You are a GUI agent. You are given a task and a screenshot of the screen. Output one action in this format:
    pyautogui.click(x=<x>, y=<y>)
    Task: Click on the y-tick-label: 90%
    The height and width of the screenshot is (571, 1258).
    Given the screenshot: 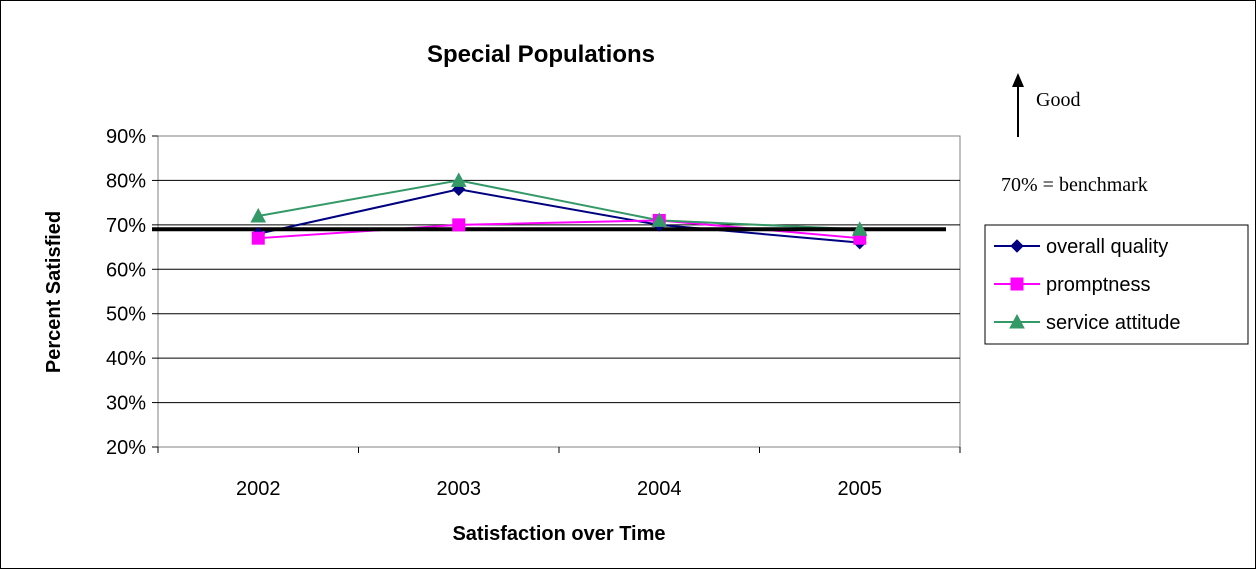 What is the action you would take?
    pyautogui.click(x=126, y=137)
    